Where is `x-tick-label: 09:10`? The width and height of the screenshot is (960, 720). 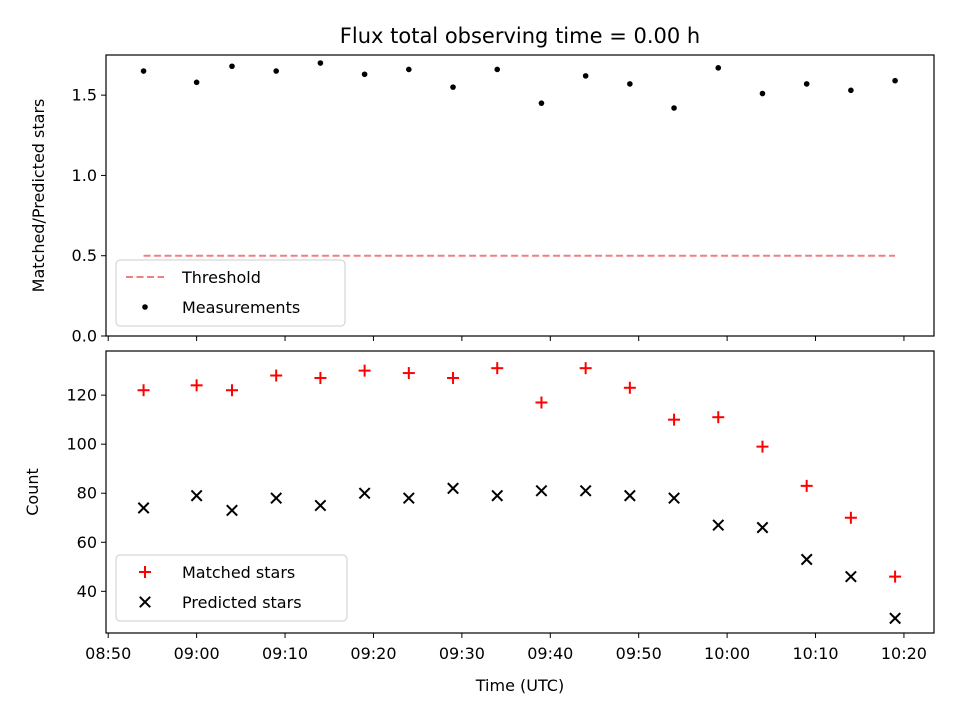
x-tick-label: 09:10 is located at coordinates (285, 653).